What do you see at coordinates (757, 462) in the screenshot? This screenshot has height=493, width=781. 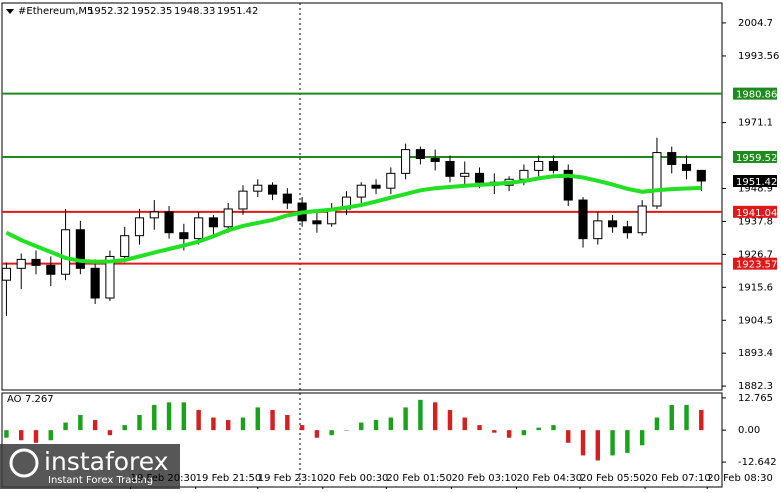 I see `ind-tick-label: -12.642` at bounding box center [757, 462].